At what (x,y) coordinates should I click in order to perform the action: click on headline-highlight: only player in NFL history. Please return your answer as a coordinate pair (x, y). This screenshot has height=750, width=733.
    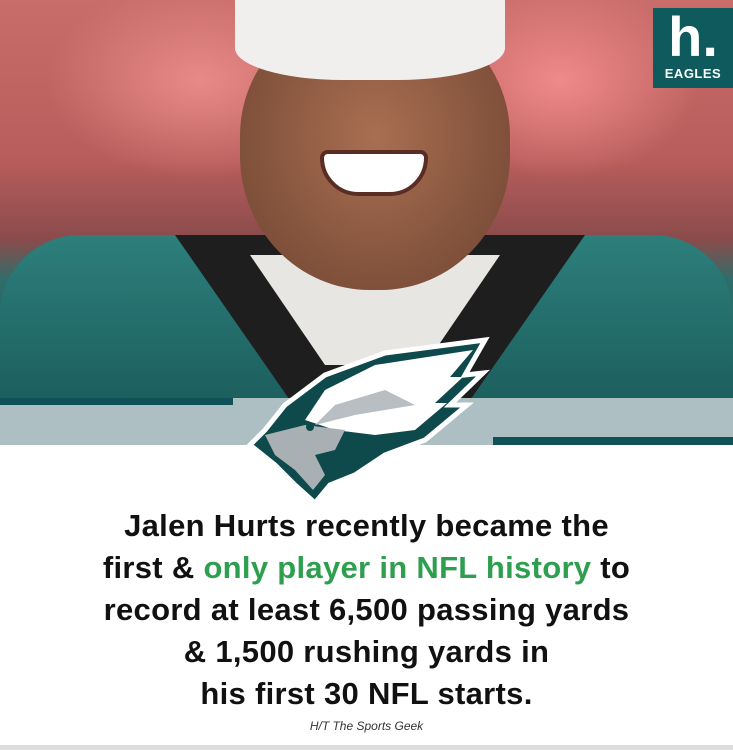
    Looking at the image, I should click on (397, 567).